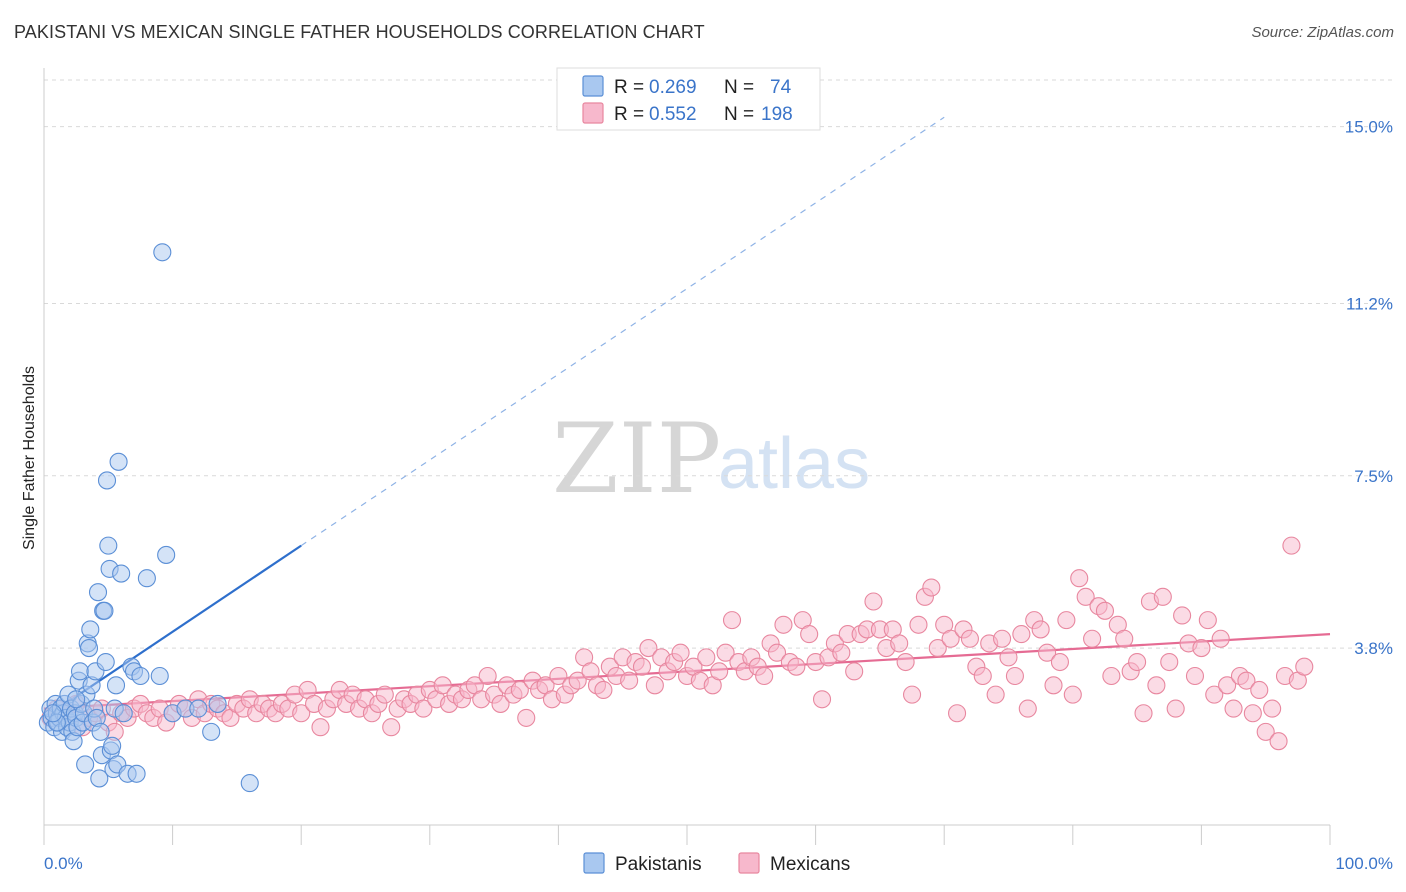  Describe the element at coordinates (1373, 648) in the screenshot. I see `y-tick-label-0: 3.8%` at that location.